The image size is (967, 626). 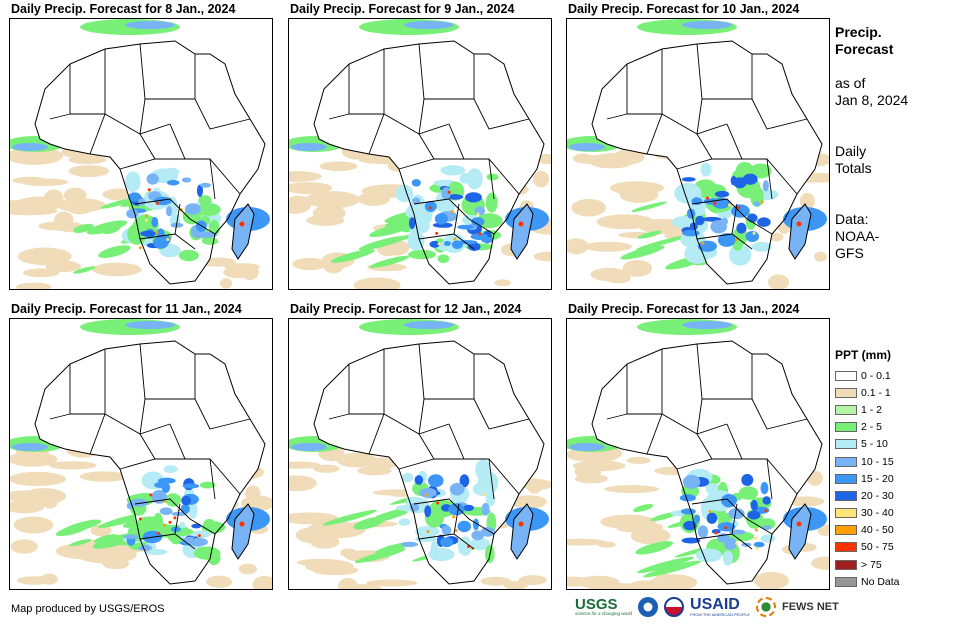 What do you see at coordinates (863, 355) in the screenshot?
I see `legend-title: PPT (mm)` at bounding box center [863, 355].